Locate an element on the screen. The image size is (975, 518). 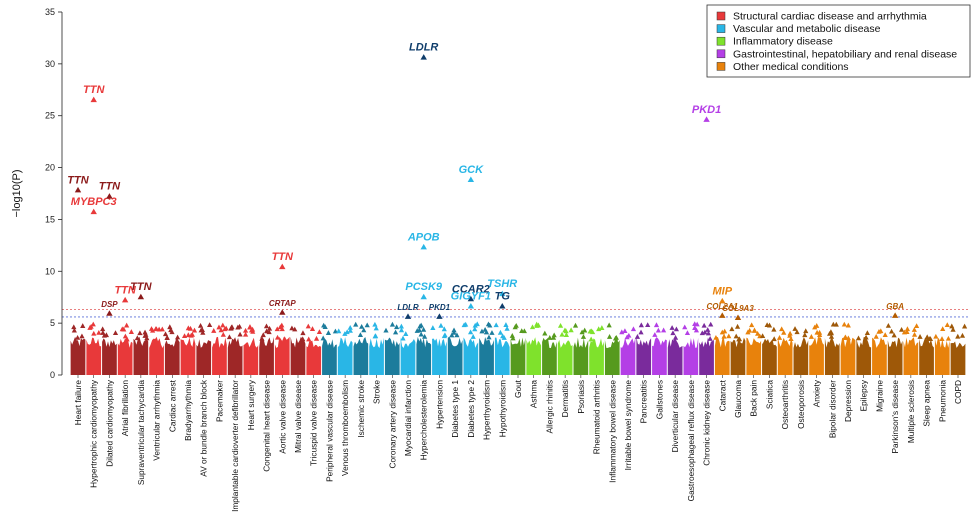
gene-annotation: TG is located at coordinates (502, 300).